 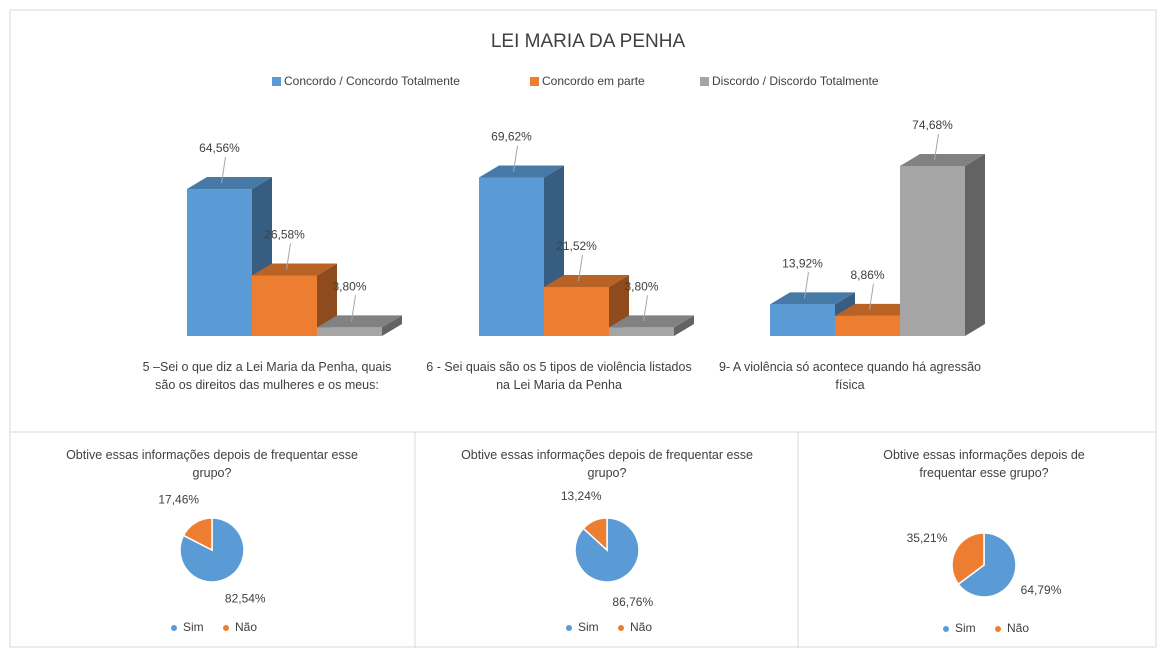 What do you see at coordinates (576, 246) in the screenshot?
I see `value-label: 21,52%` at bounding box center [576, 246].